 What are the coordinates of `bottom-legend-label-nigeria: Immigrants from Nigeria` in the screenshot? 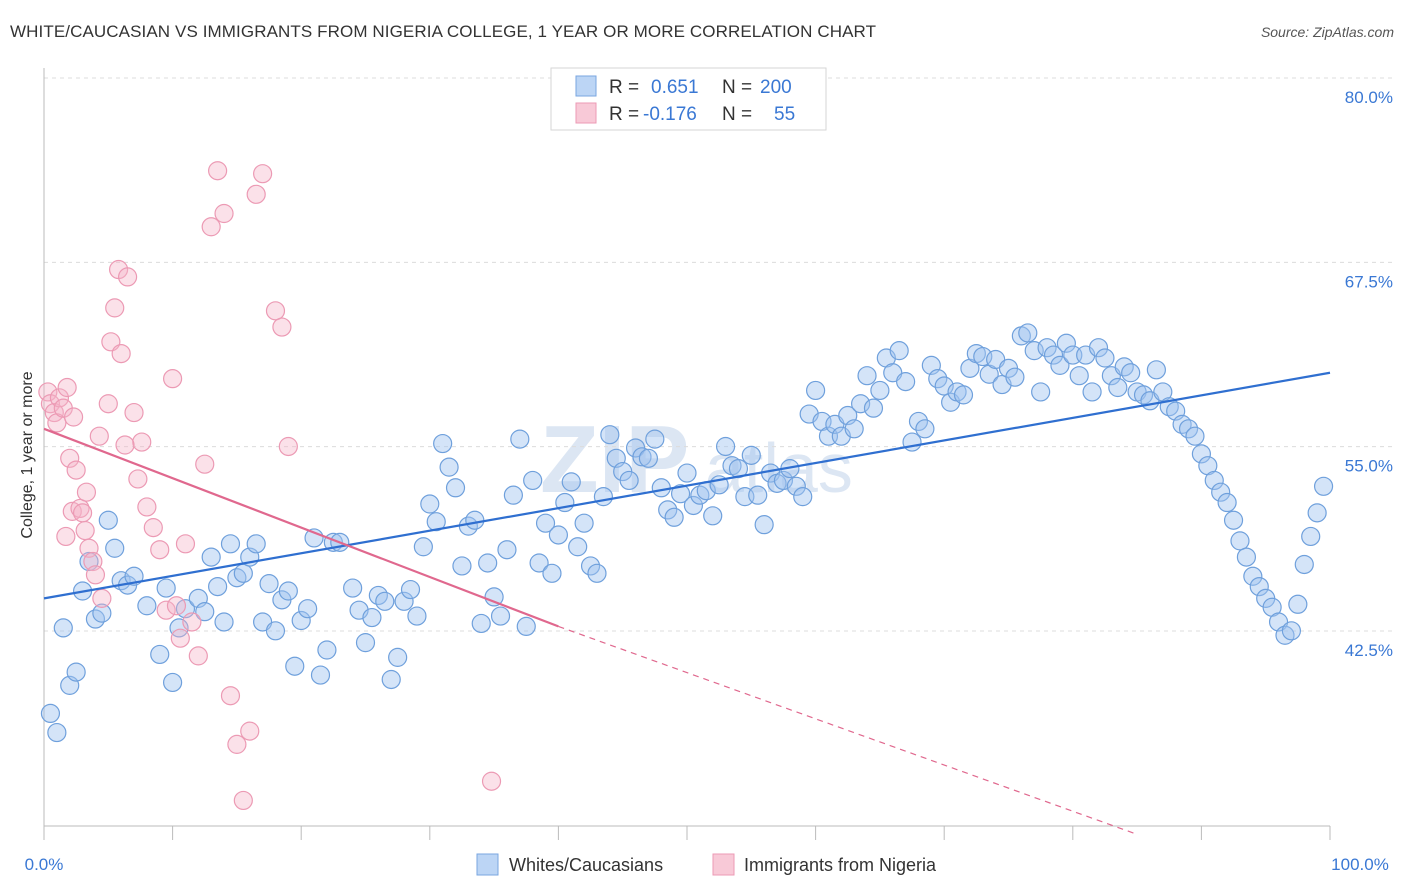 It's located at (840, 865).